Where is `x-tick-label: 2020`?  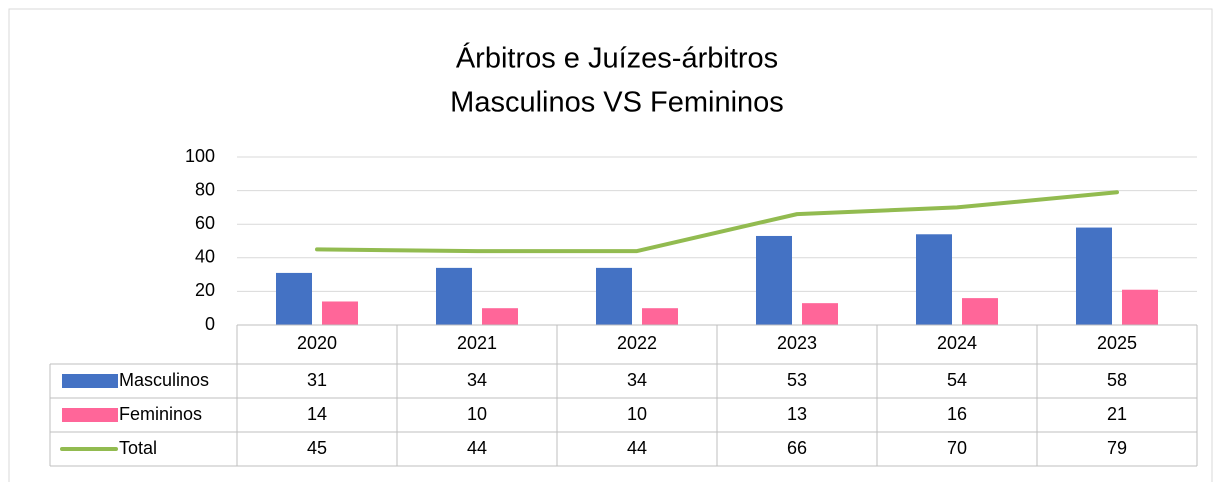 x-tick-label: 2020 is located at coordinates (317, 343).